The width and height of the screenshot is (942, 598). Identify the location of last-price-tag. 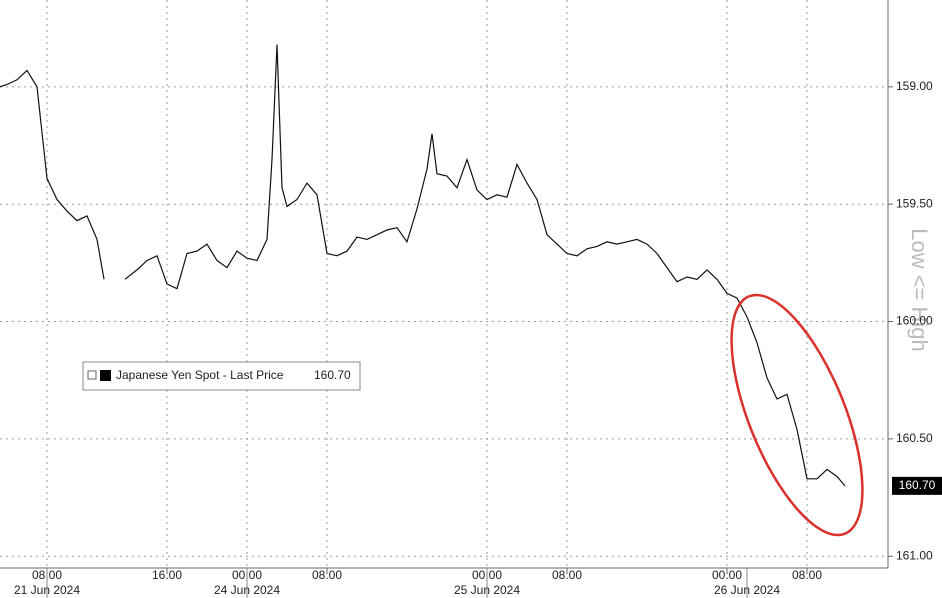
(917, 485).